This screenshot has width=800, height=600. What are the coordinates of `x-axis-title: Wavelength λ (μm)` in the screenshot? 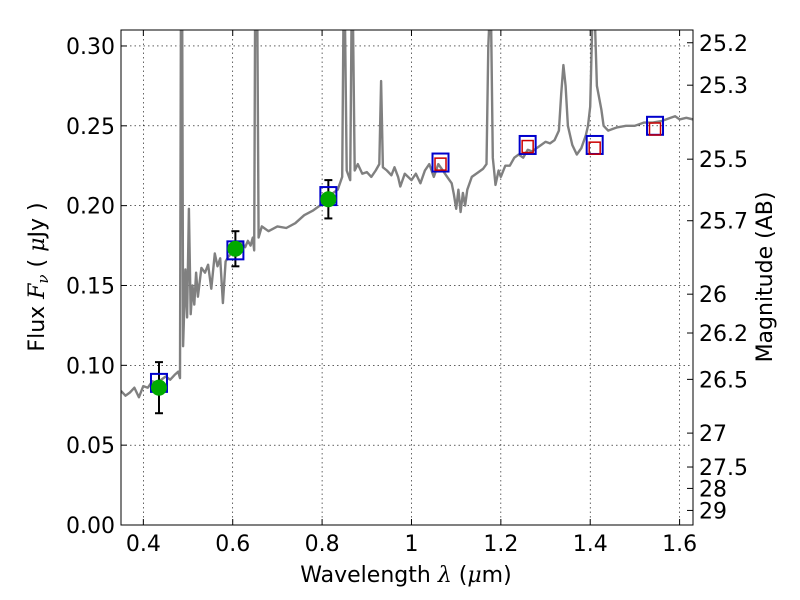 It's located at (405, 575).